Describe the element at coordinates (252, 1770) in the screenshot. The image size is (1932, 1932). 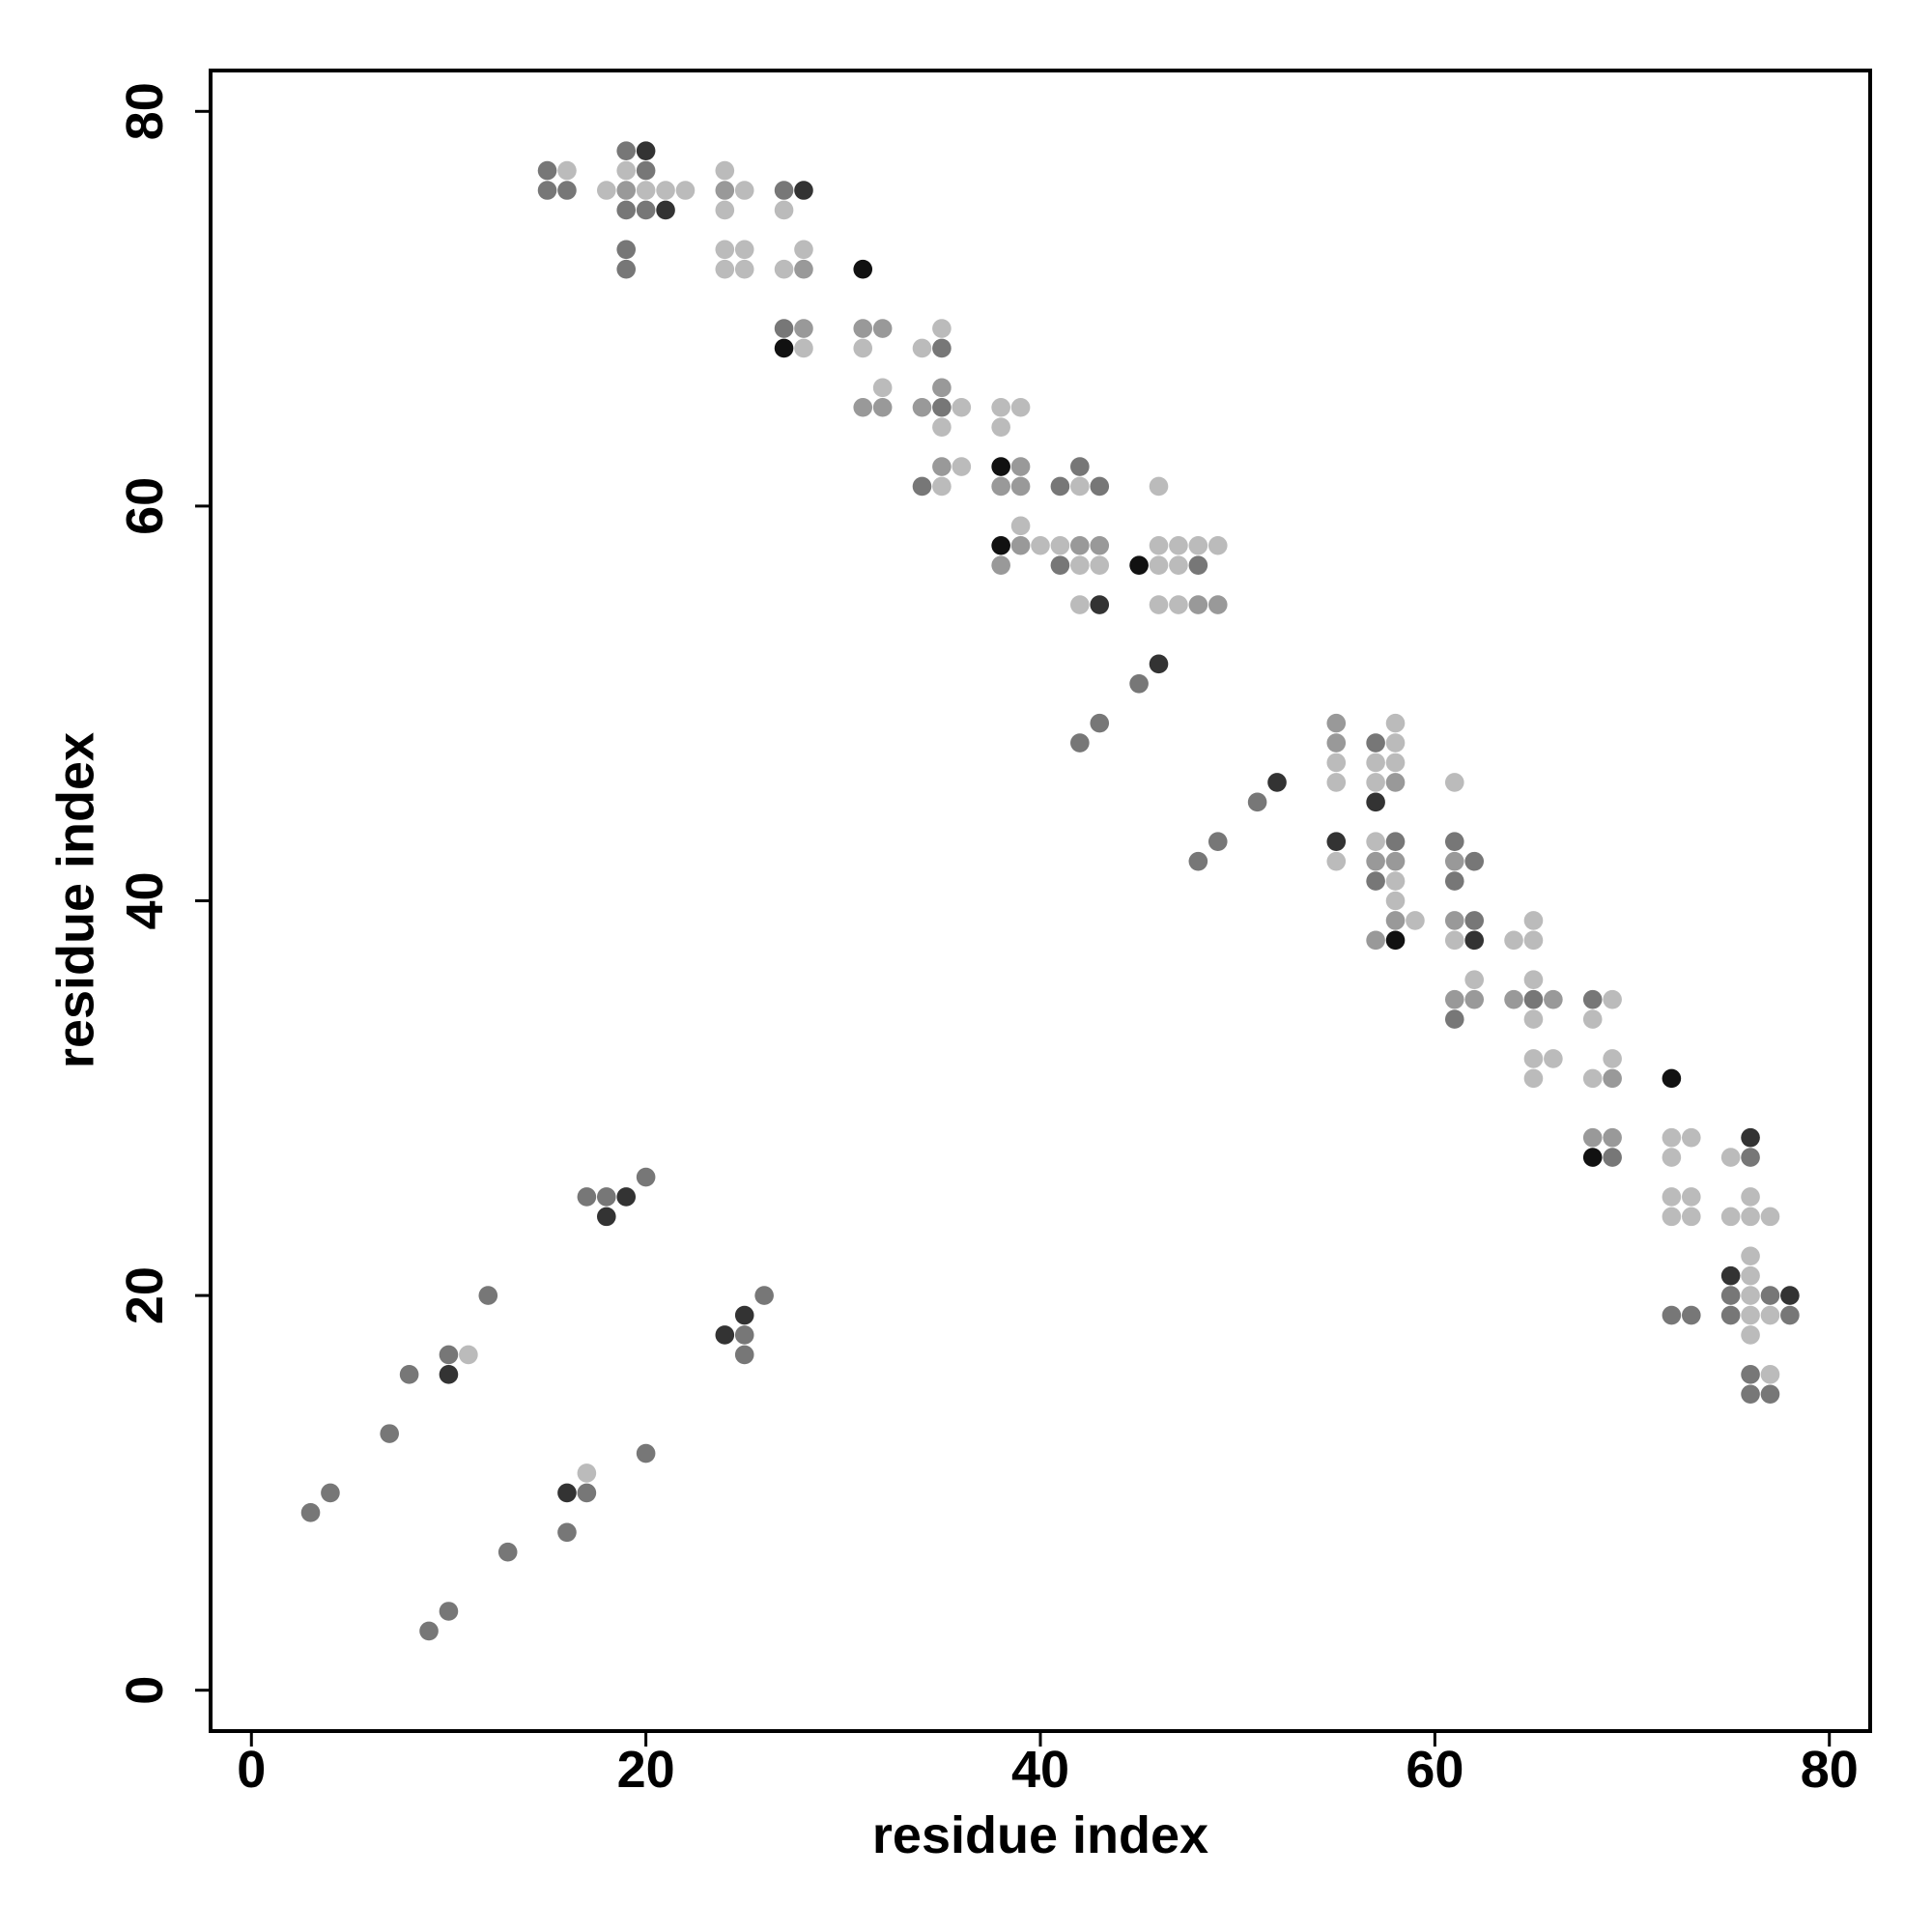
I see `x-tick-label: 0` at that location.